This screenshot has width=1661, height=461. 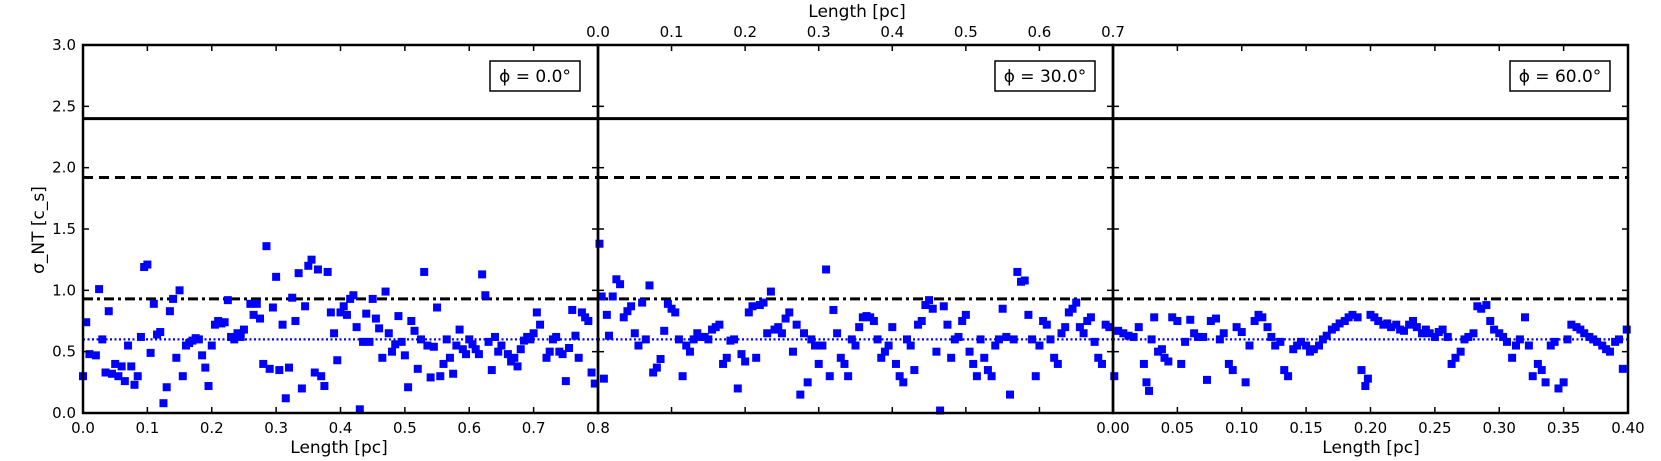 I want to click on panel-label: ϕ = 0.0°, so click(x=535, y=77).